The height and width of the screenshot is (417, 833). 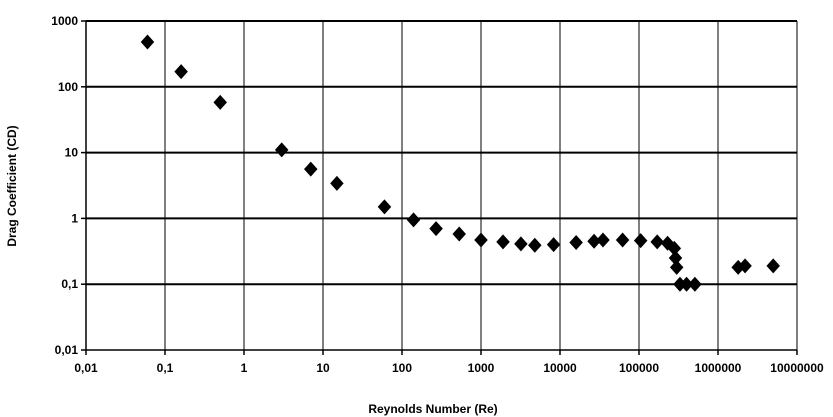 What do you see at coordinates (72, 153) in the screenshot?
I see `y-tick-label: 10` at bounding box center [72, 153].